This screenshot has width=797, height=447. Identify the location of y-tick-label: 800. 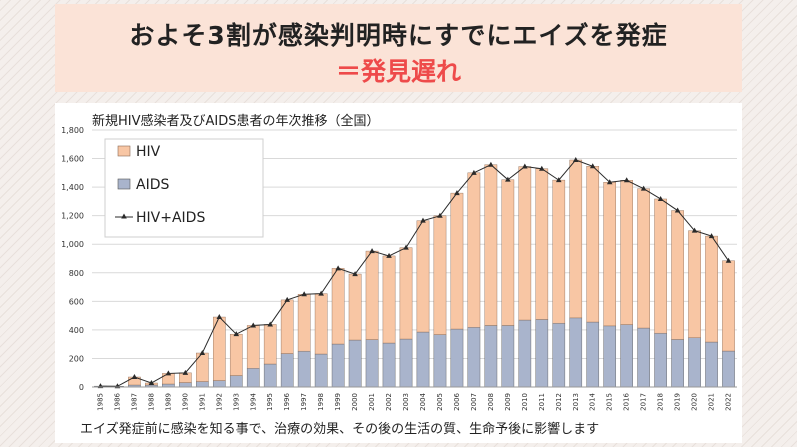
(76, 273).